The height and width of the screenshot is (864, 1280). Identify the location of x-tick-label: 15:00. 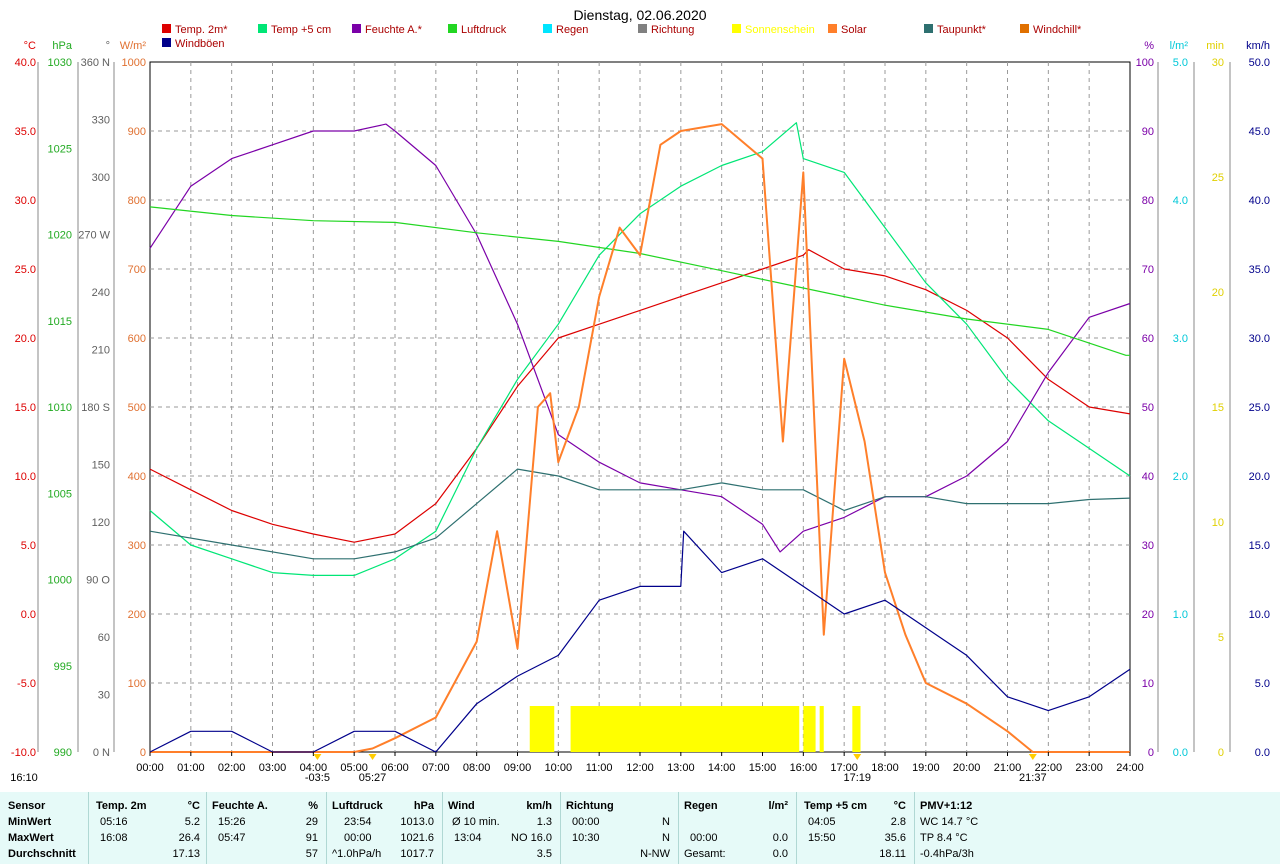
(763, 768).